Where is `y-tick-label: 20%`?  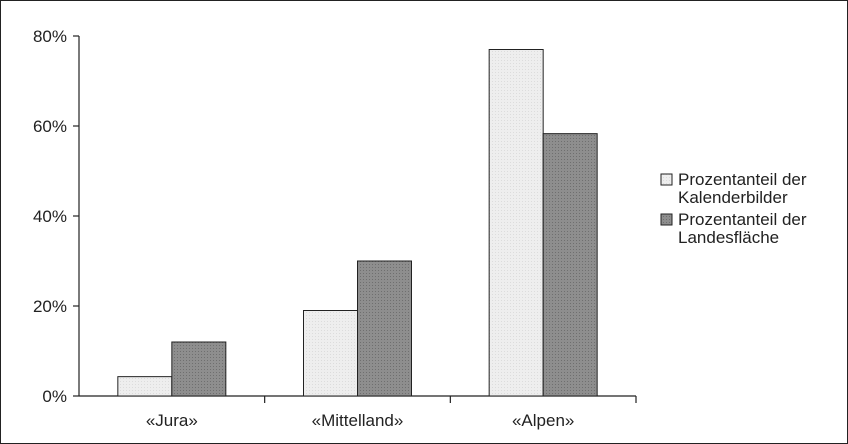
y-tick-label: 20% is located at coordinates (50, 306).